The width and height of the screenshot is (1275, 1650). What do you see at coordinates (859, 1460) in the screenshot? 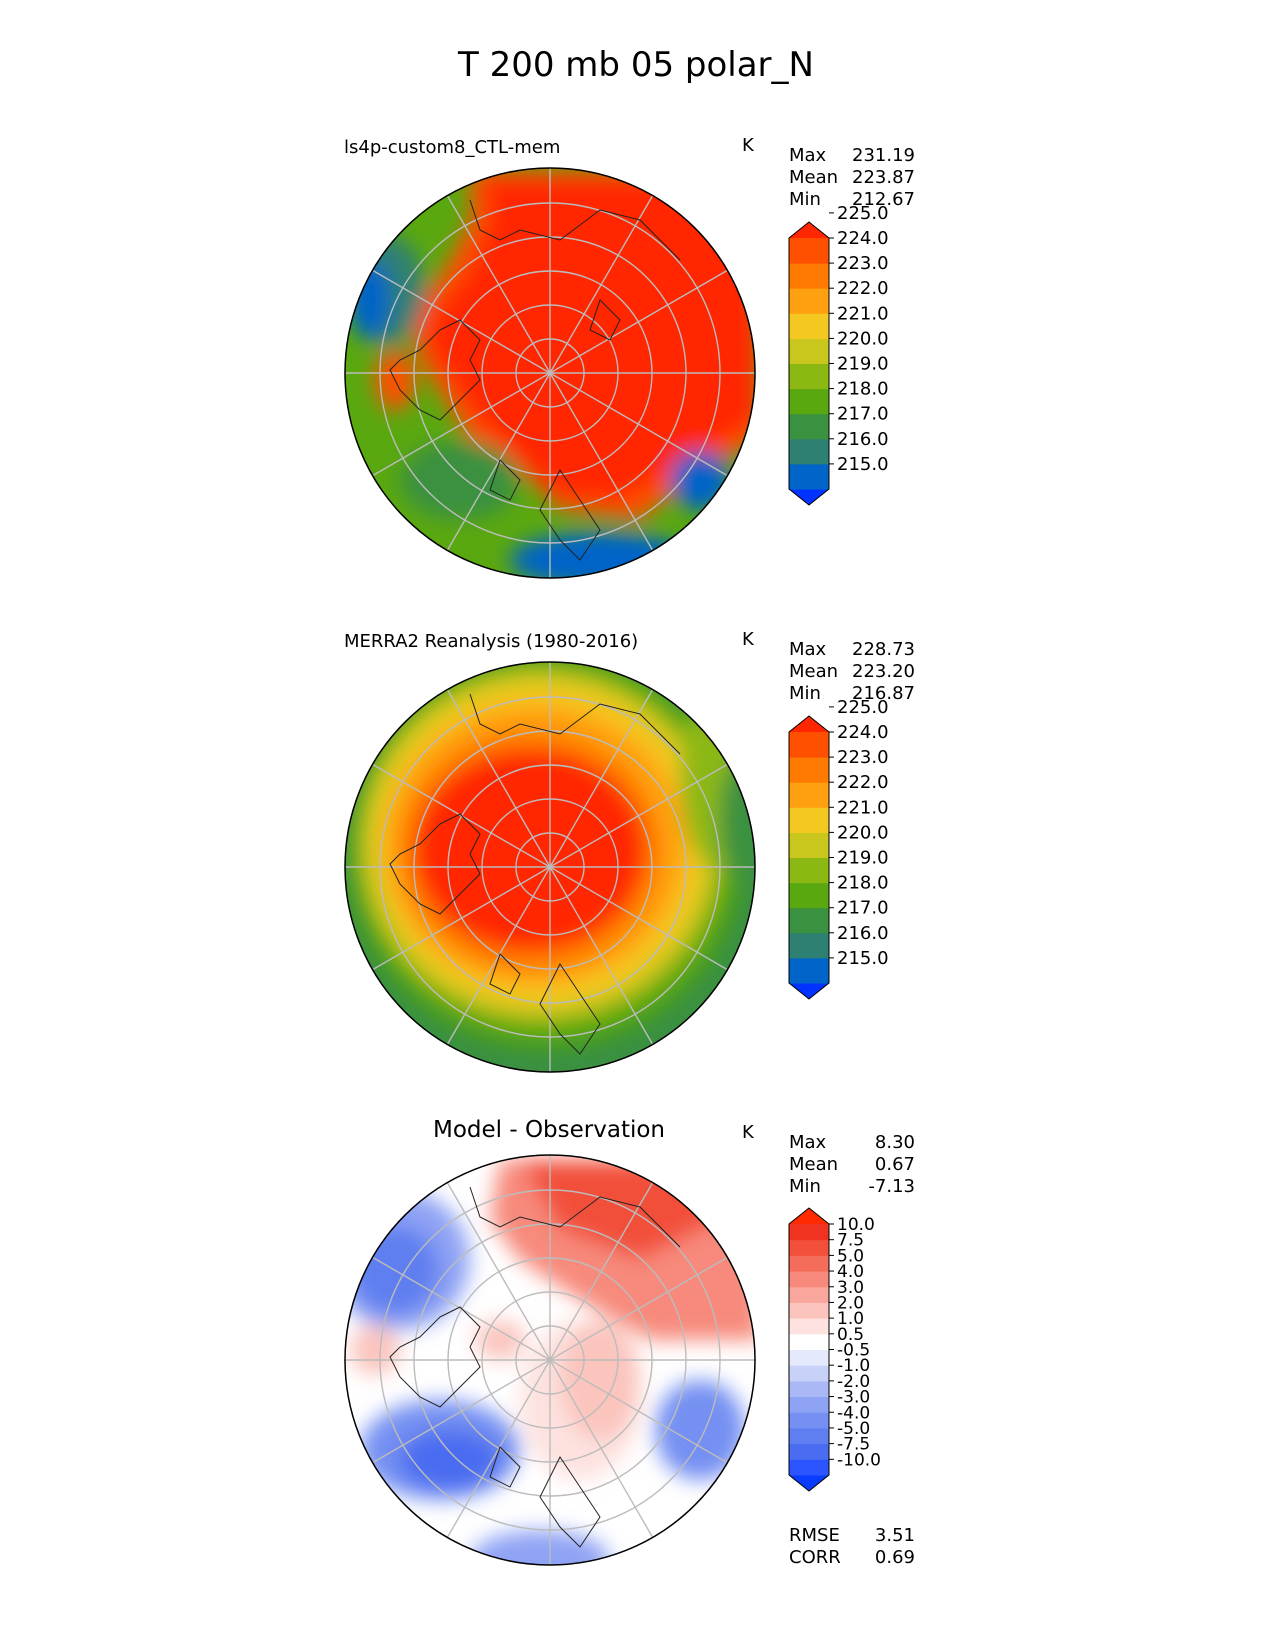
I see `colorbar-tick-label: -10.0` at bounding box center [859, 1460].